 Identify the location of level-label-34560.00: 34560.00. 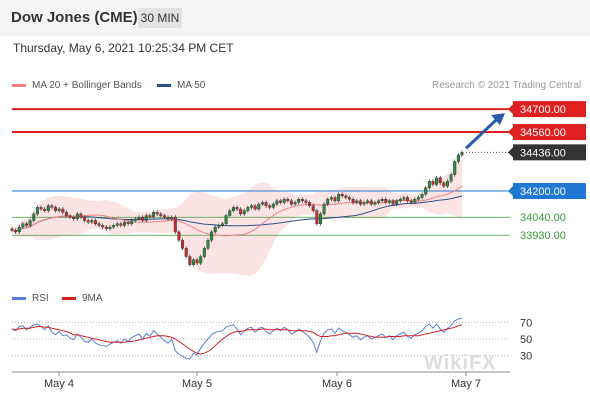
(543, 133).